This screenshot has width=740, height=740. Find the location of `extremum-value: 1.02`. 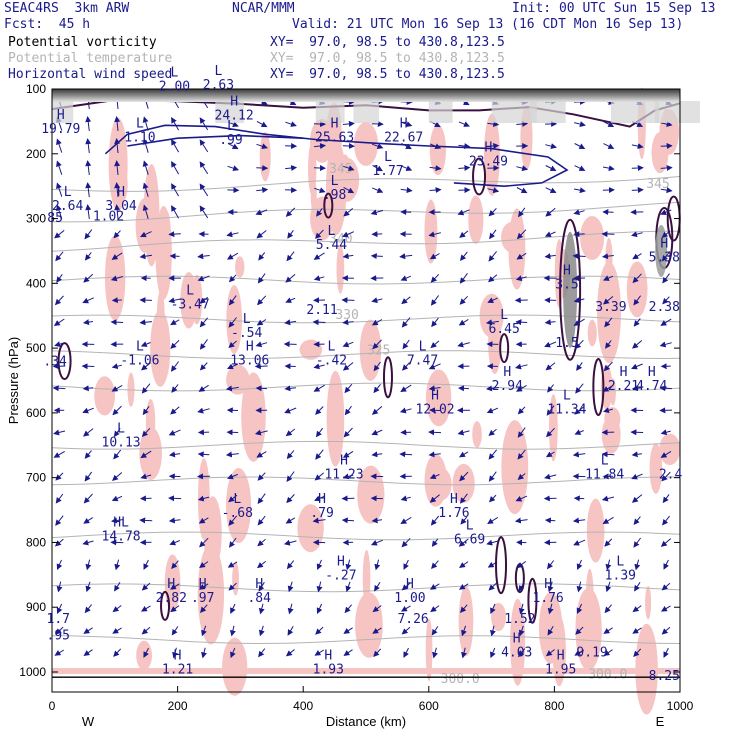

extremum-value: 1.02 is located at coordinates (108, 216).